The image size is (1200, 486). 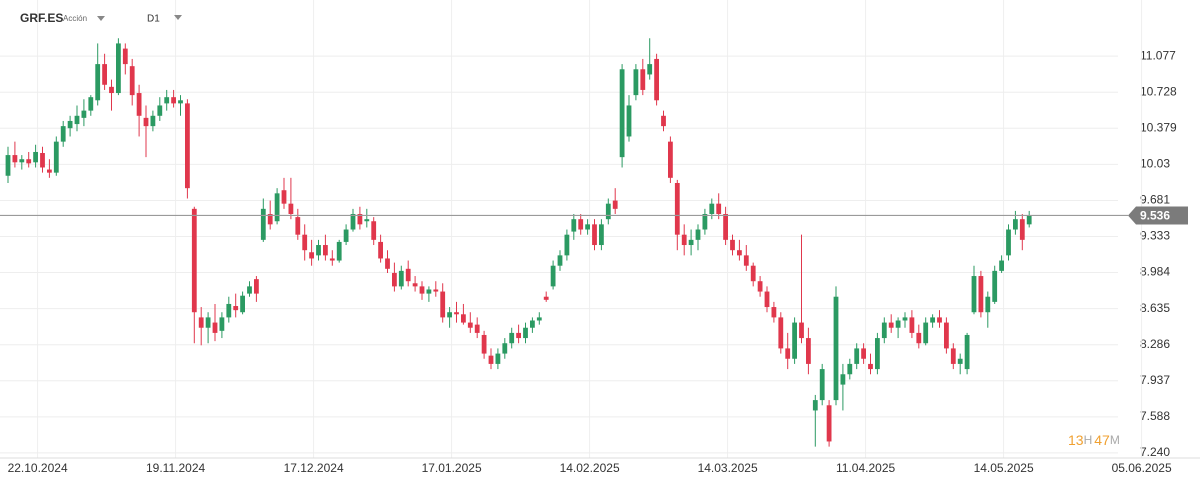 What do you see at coordinates (728, 468) in the screenshot?
I see `x-tick-label: 14.03.2025` at bounding box center [728, 468].